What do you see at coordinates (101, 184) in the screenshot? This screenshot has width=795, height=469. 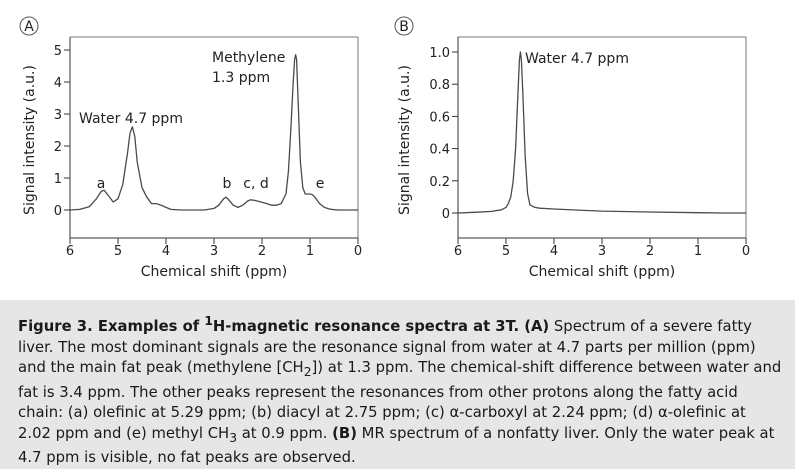 I see `annotation-label: a` at bounding box center [101, 184].